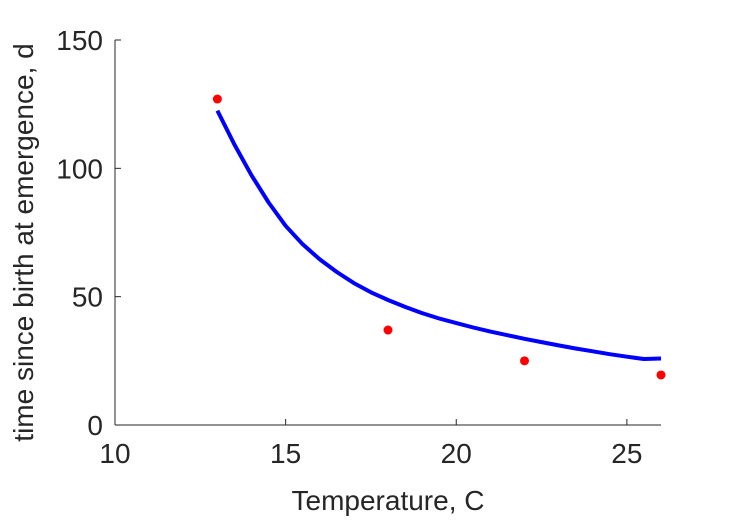 The width and height of the screenshot is (729, 521). What do you see at coordinates (79, 168) in the screenshot?
I see `y-tick-label: 100` at bounding box center [79, 168].